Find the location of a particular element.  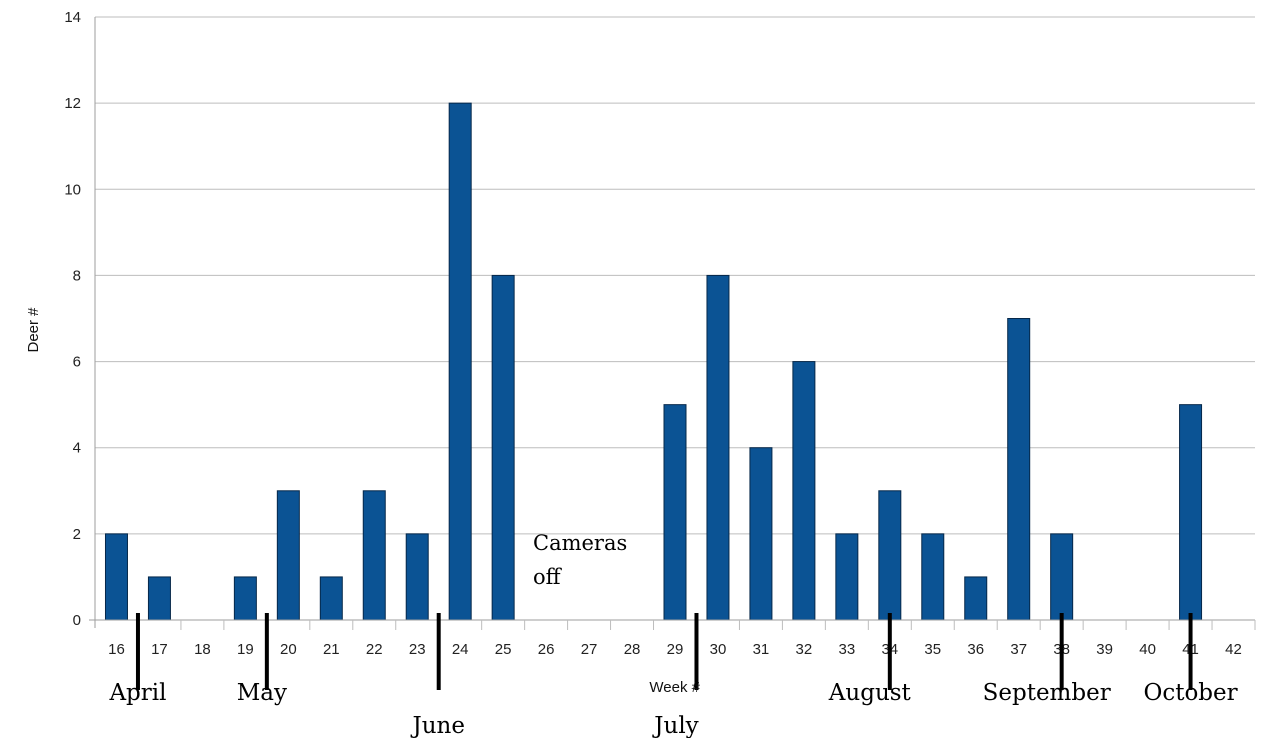

x-axis-title: Week # is located at coordinates (674, 687).